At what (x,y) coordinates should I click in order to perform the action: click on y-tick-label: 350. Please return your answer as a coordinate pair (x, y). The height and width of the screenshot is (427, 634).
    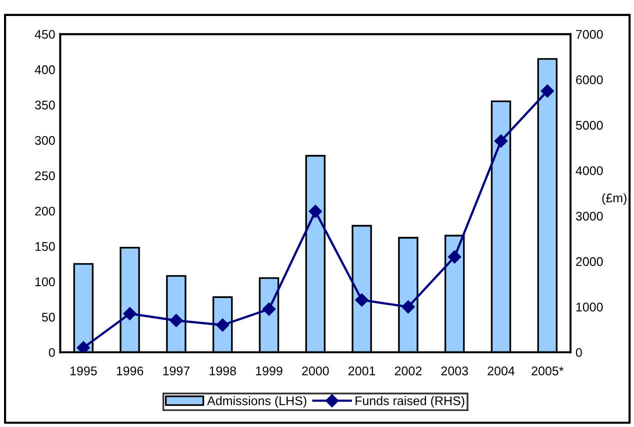
    Looking at the image, I should click on (44, 105).